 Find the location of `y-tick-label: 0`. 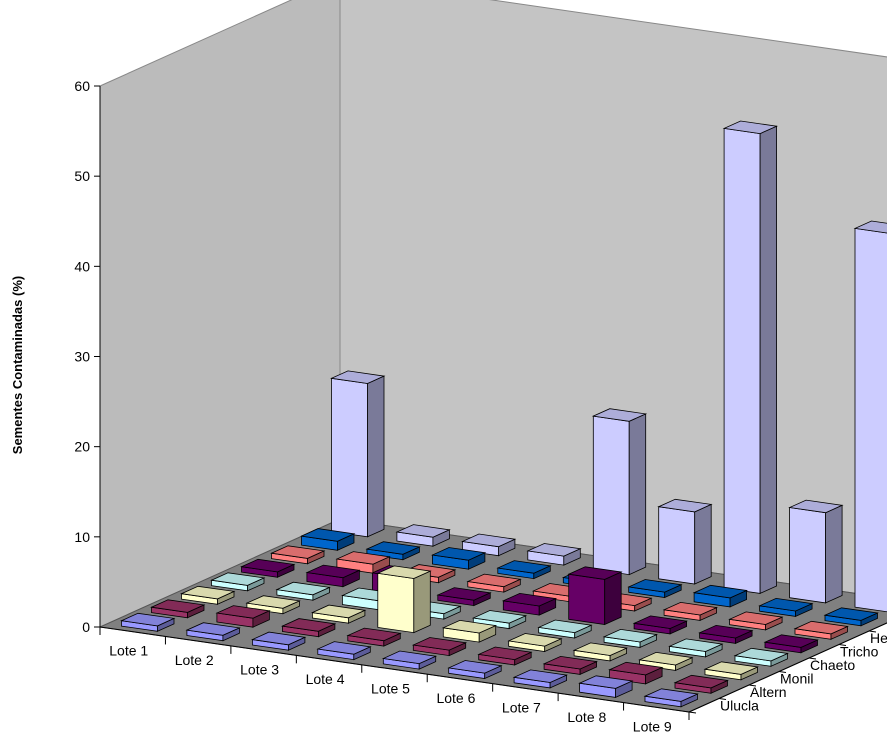

y-tick-label: 0 is located at coordinates (86, 627).